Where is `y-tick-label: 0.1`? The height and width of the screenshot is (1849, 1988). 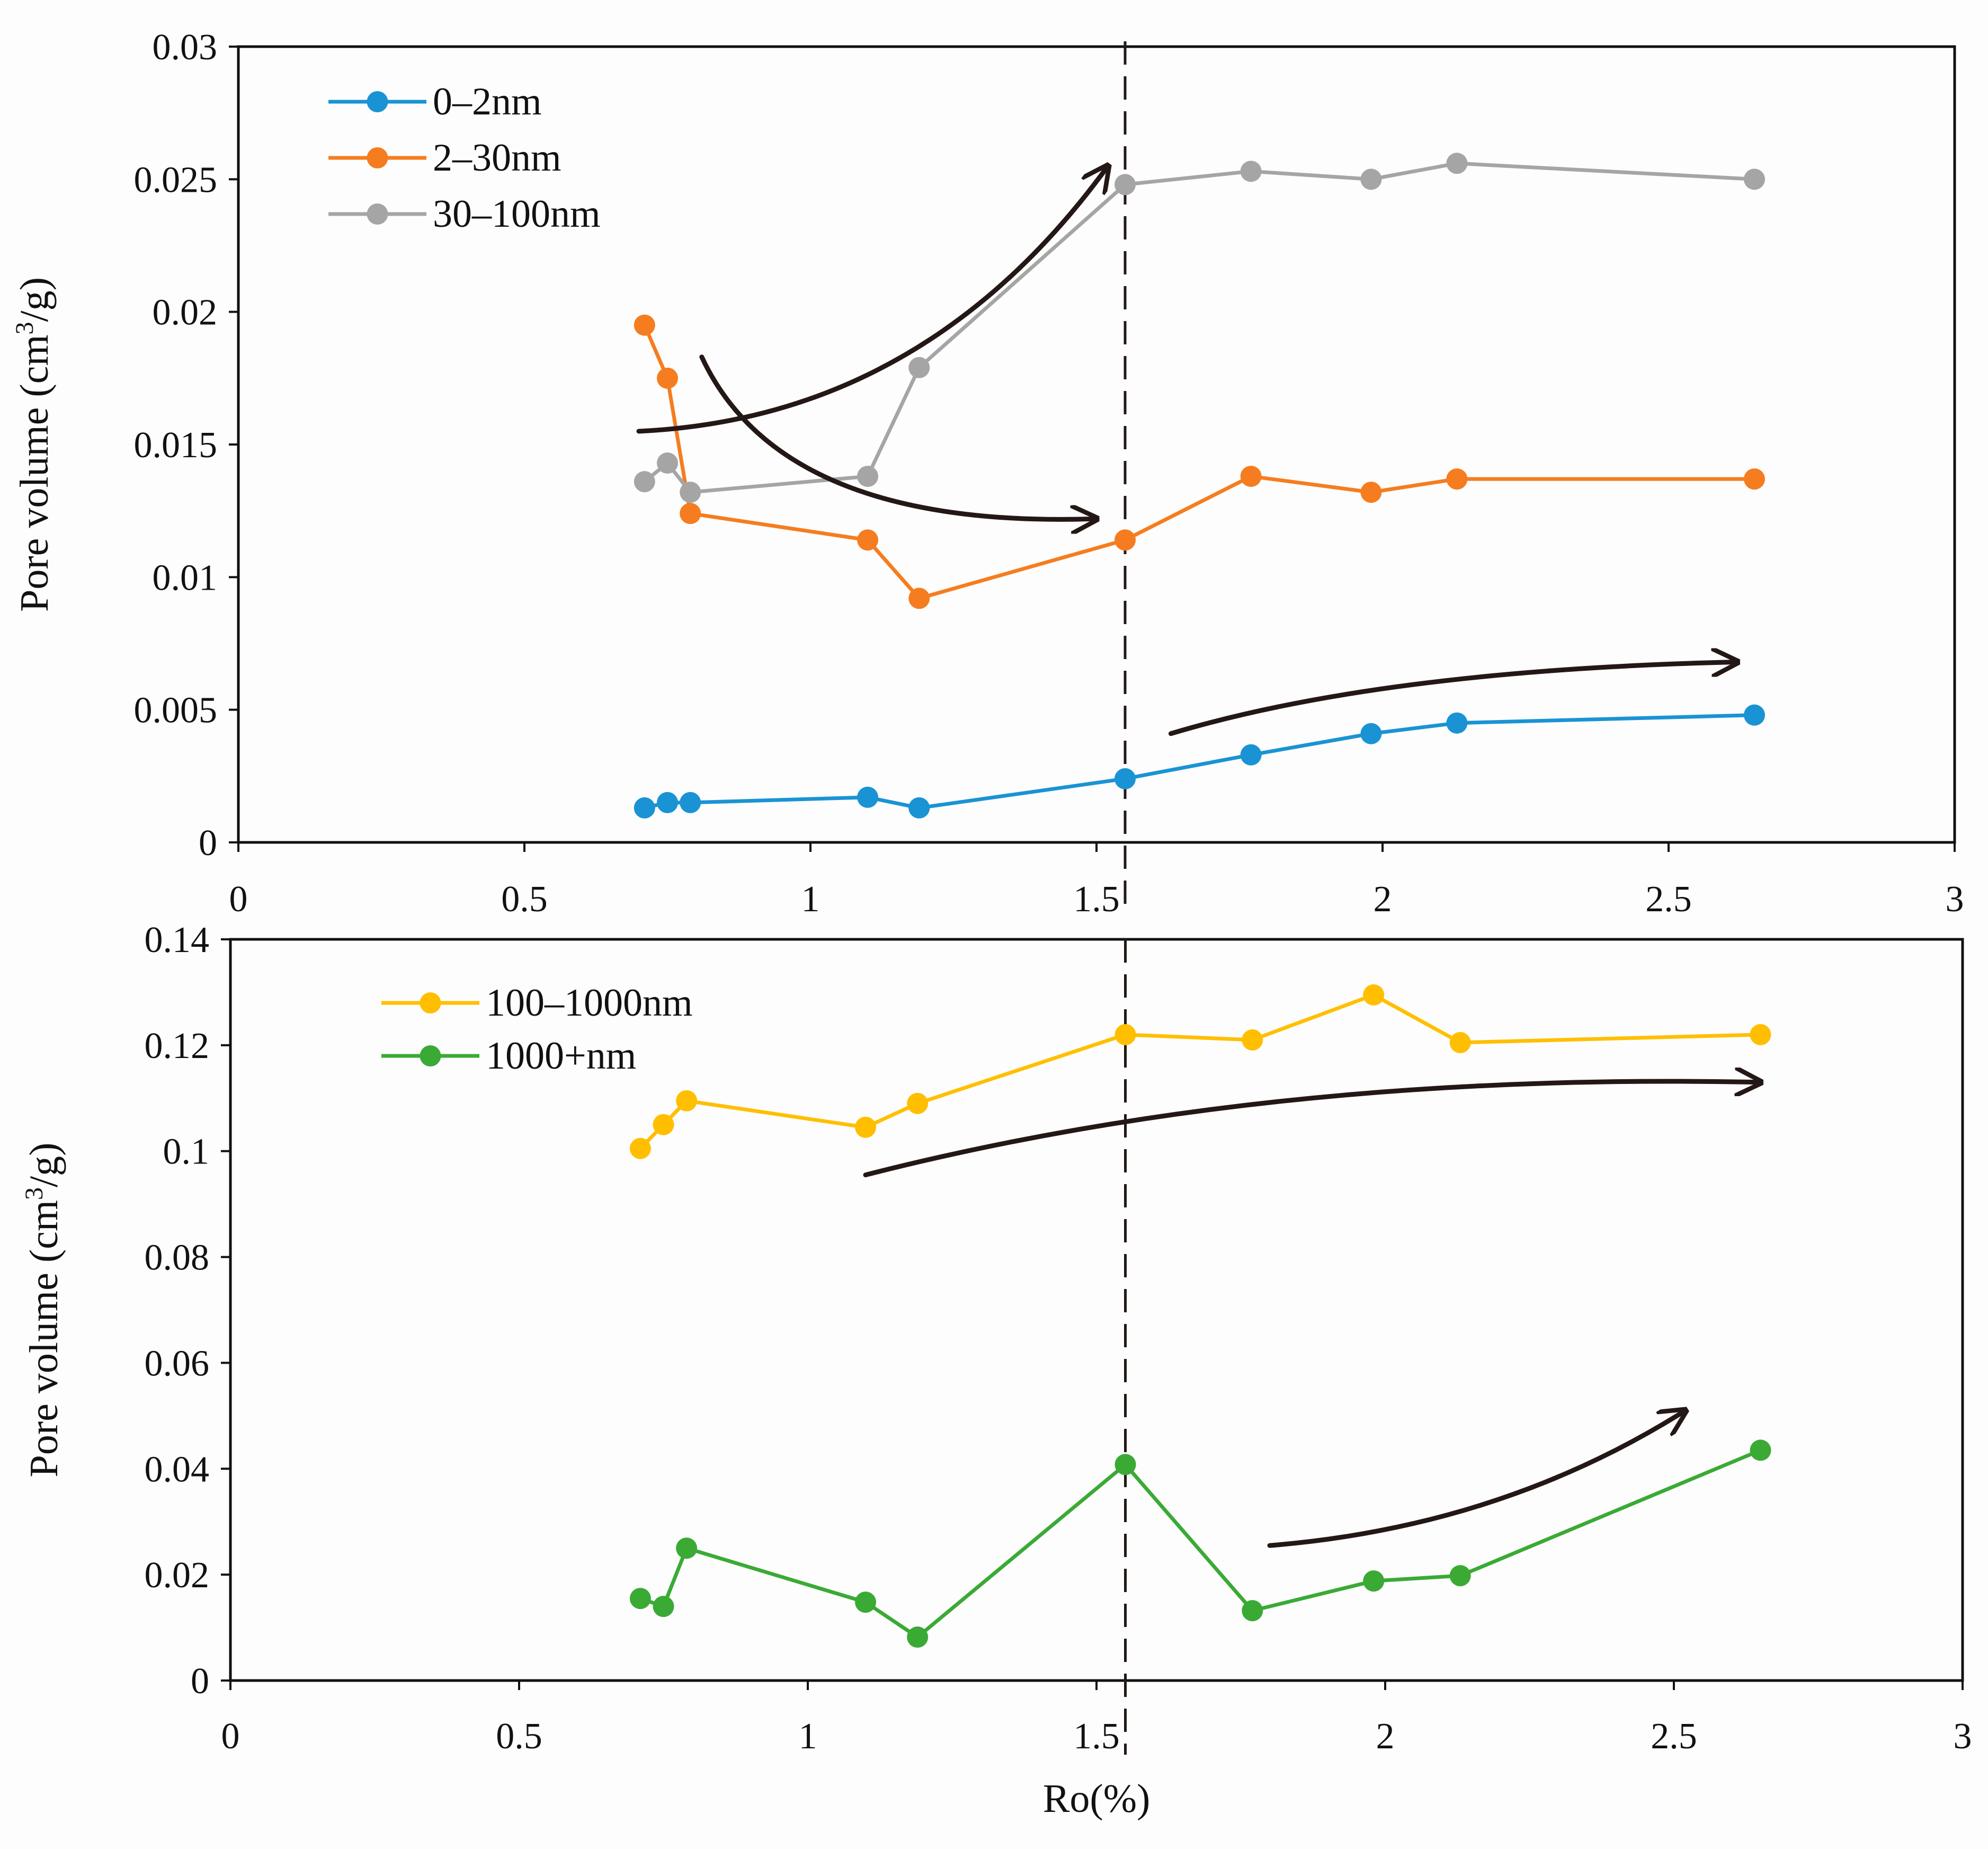 y-tick-label: 0.1 is located at coordinates (187, 1152).